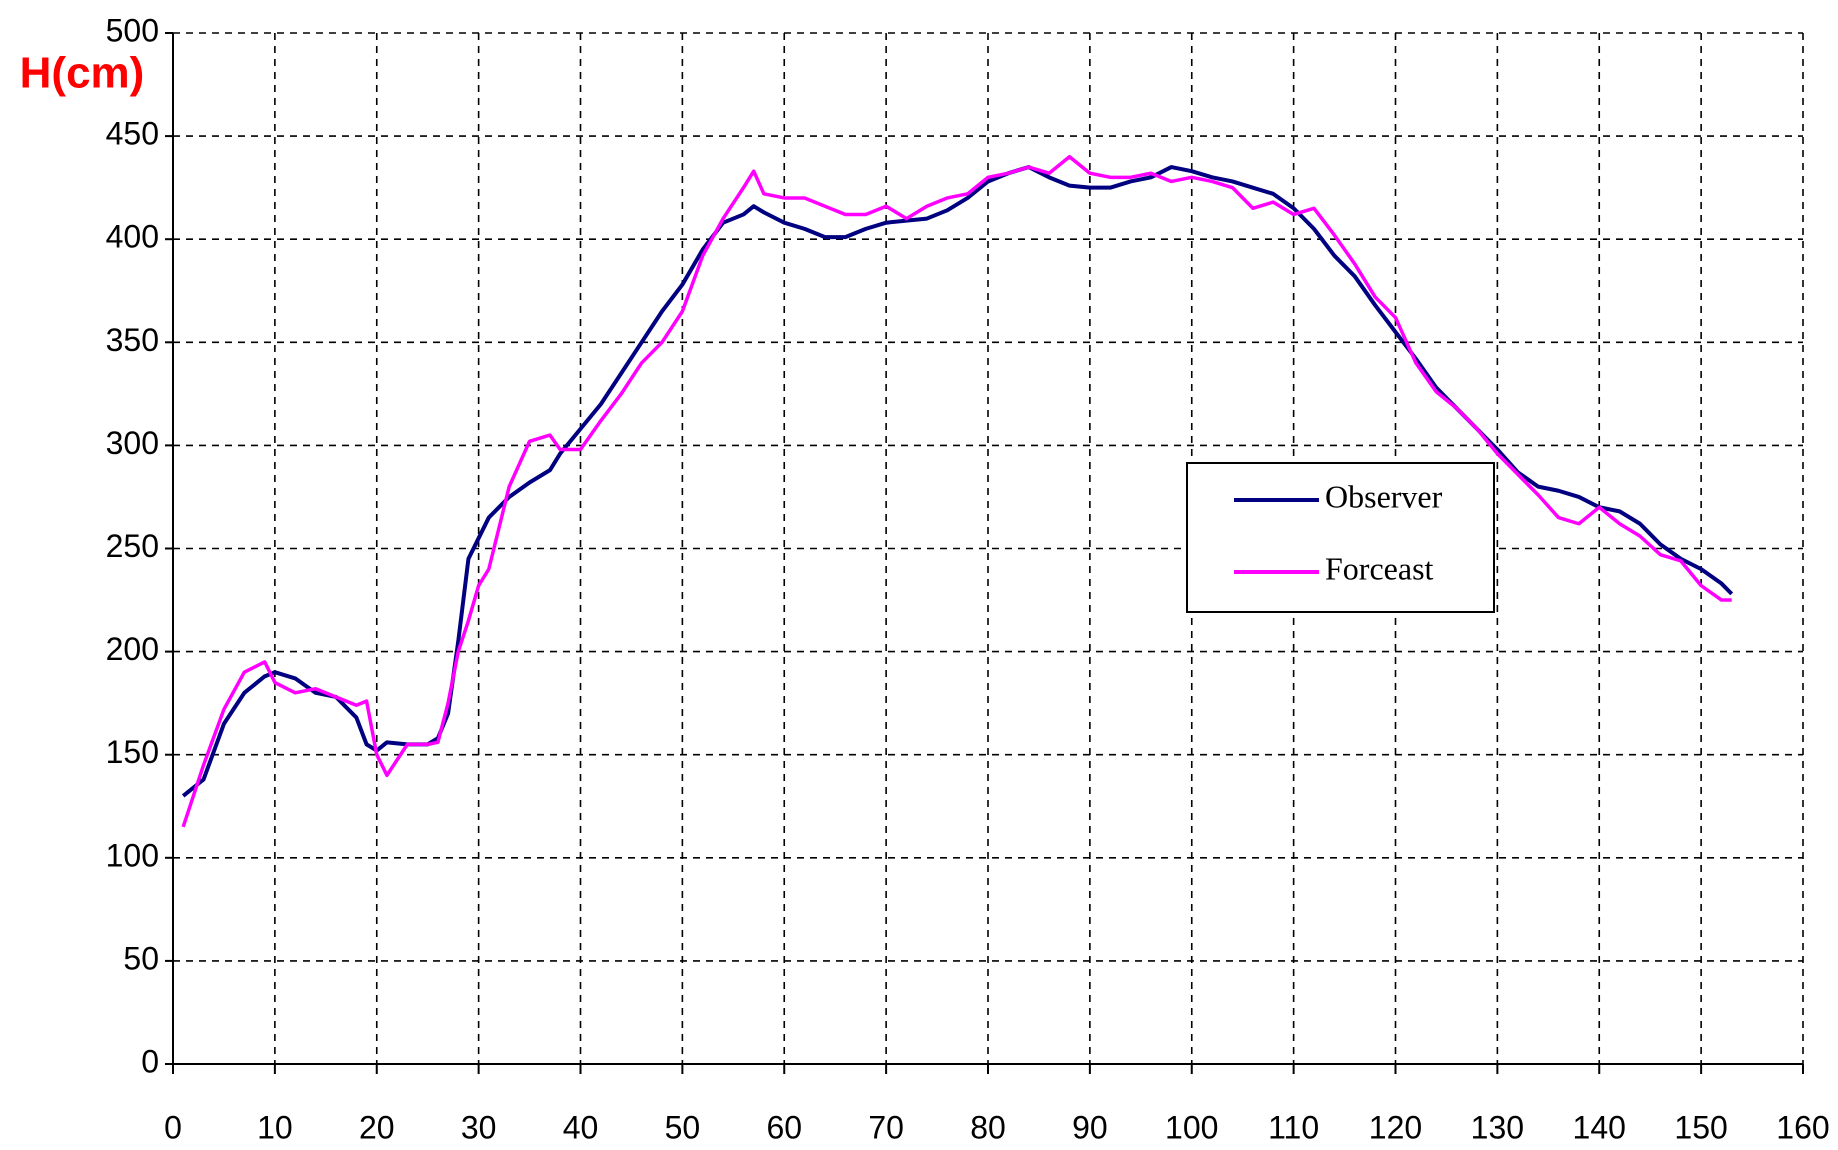  What do you see at coordinates (988, 1127) in the screenshot?
I see `x-tick-label: 80` at bounding box center [988, 1127].